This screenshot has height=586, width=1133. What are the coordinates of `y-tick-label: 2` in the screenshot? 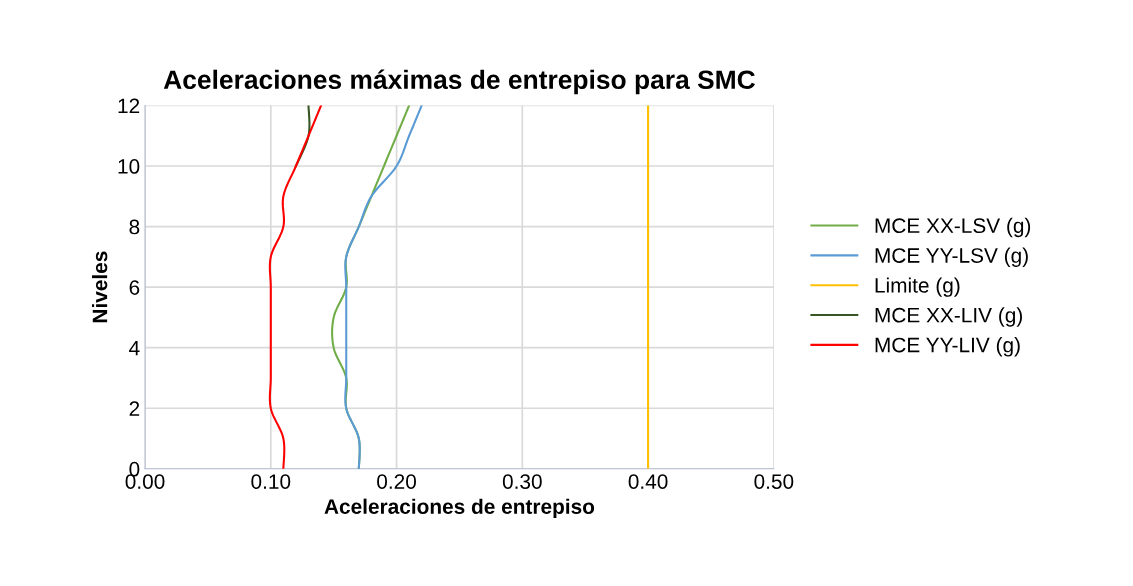 It's located at (134, 408).